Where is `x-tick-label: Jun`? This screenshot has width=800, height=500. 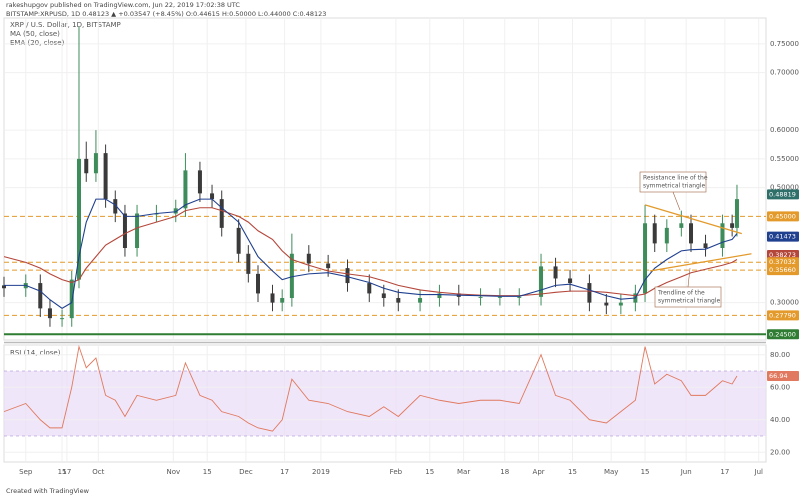 x-tick-label: Jun is located at coordinates (686, 472).